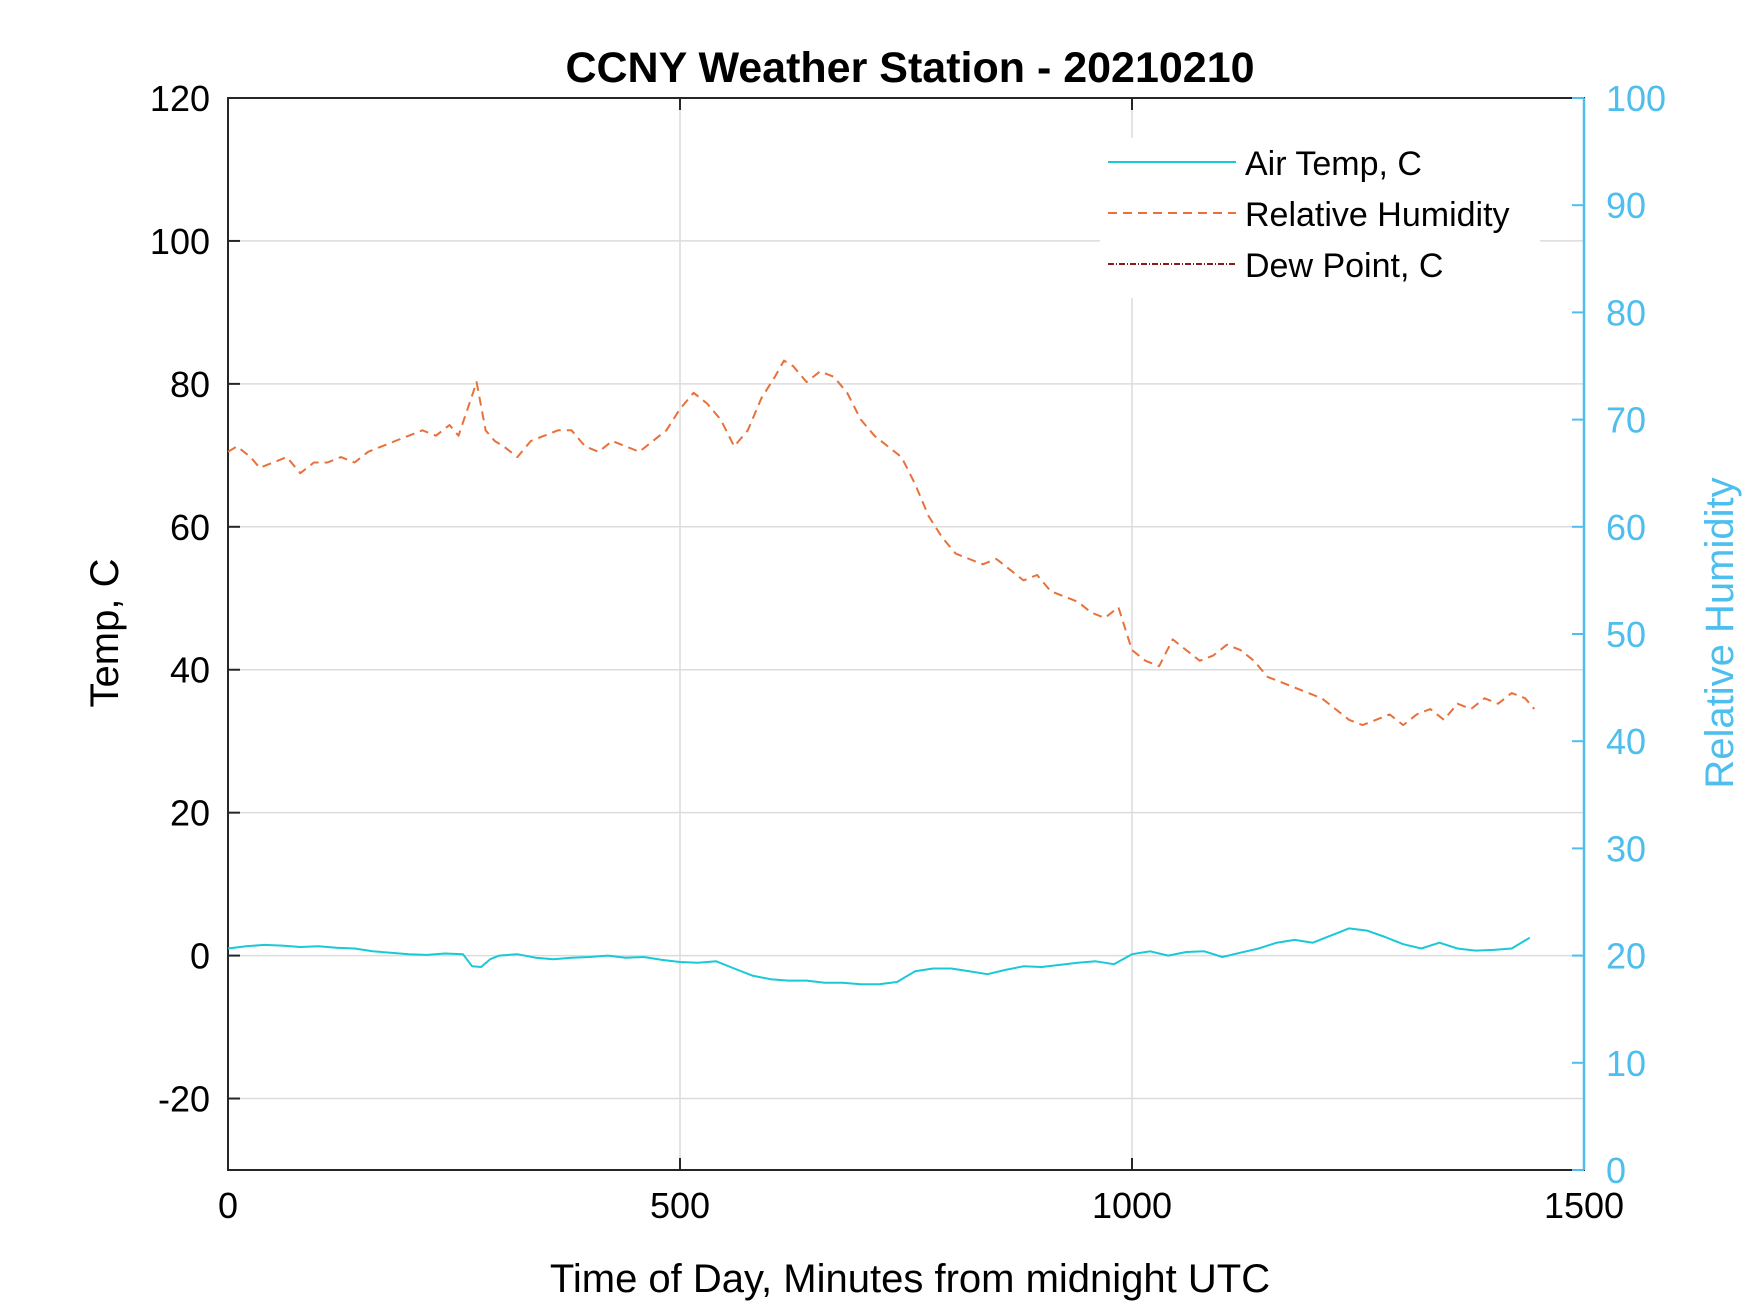 The height and width of the screenshot is (1313, 1750). Describe the element at coordinates (1626, 312) in the screenshot. I see `y-right-tick-label: 80` at that location.